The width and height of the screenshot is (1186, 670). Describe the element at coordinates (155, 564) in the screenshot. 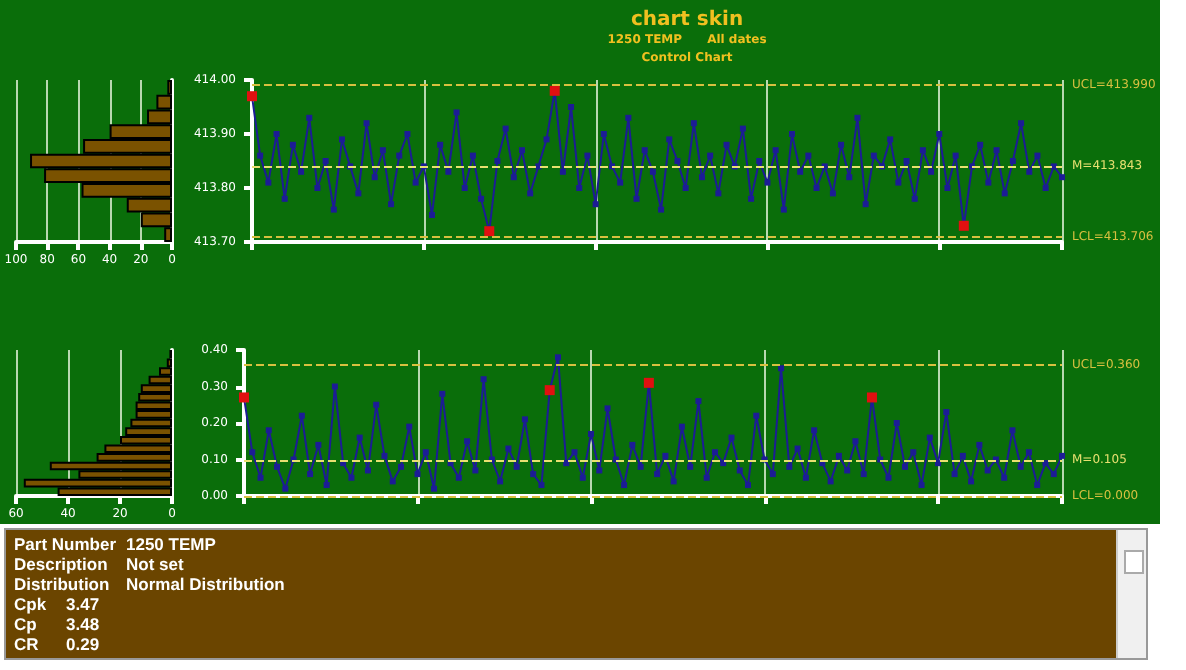

I see `text: Not set` at that location.